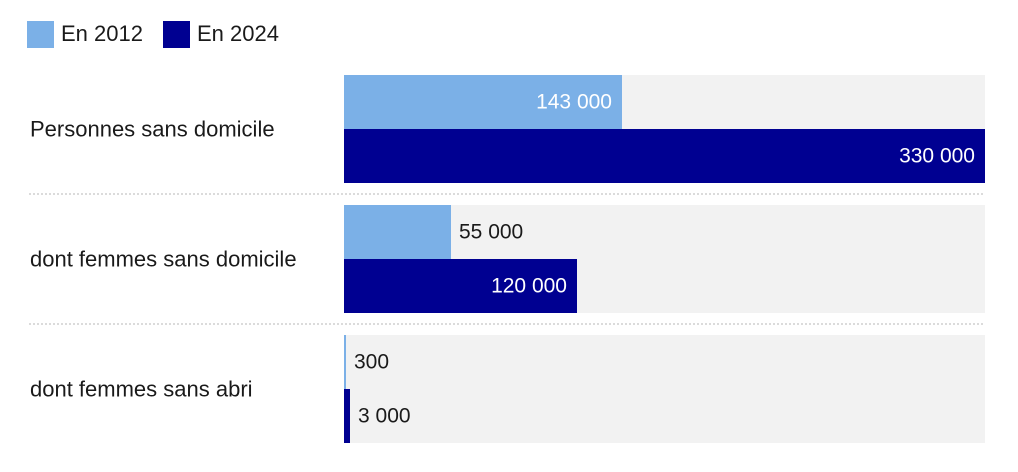 This screenshot has height=472, width=1018. I want to click on data-label: 143 000, so click(574, 102).